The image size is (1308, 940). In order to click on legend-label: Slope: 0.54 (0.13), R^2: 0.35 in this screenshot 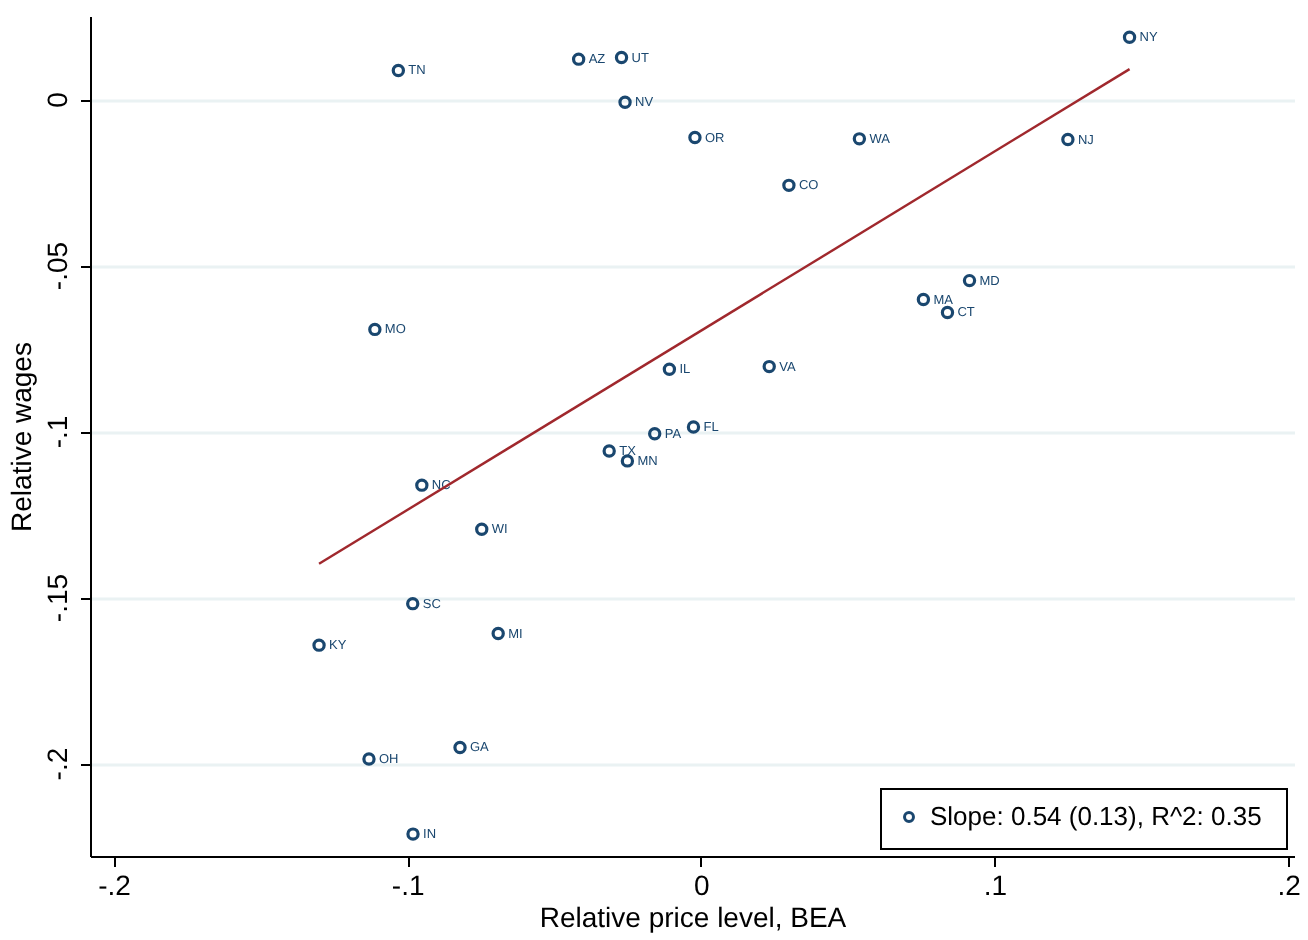, I will do `click(1096, 816)`.